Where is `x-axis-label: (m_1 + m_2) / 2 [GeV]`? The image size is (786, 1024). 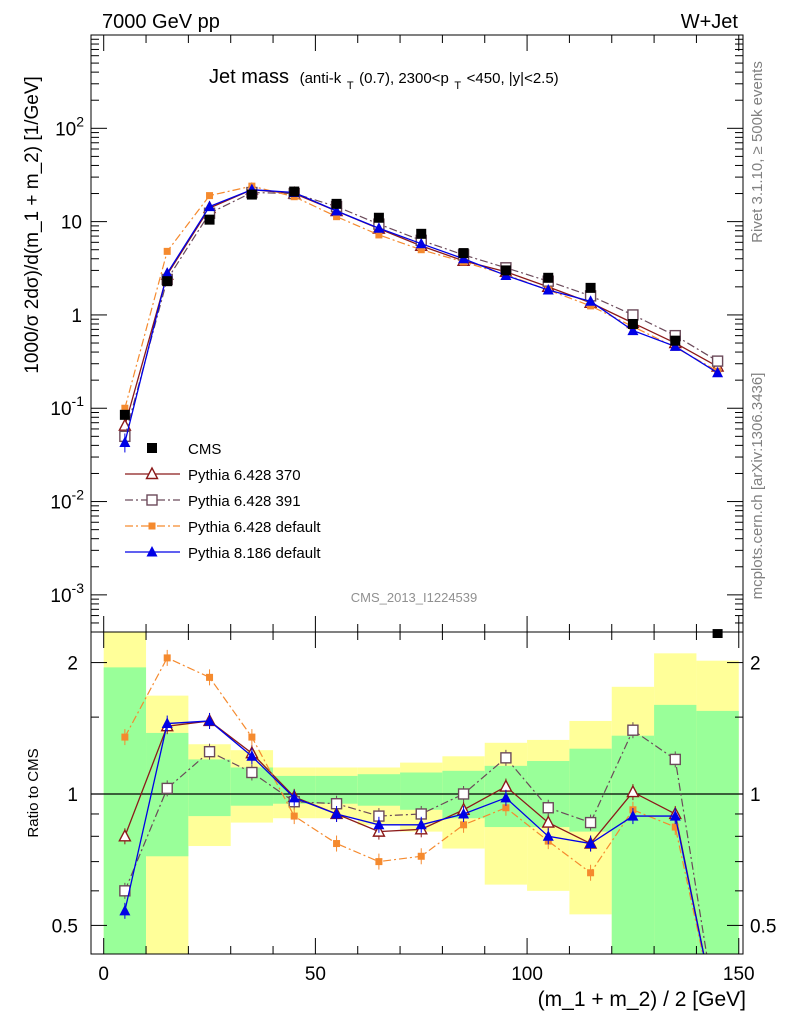
x-axis-label: (m_1 + m_2) / 2 [GeV] is located at coordinates (642, 999).